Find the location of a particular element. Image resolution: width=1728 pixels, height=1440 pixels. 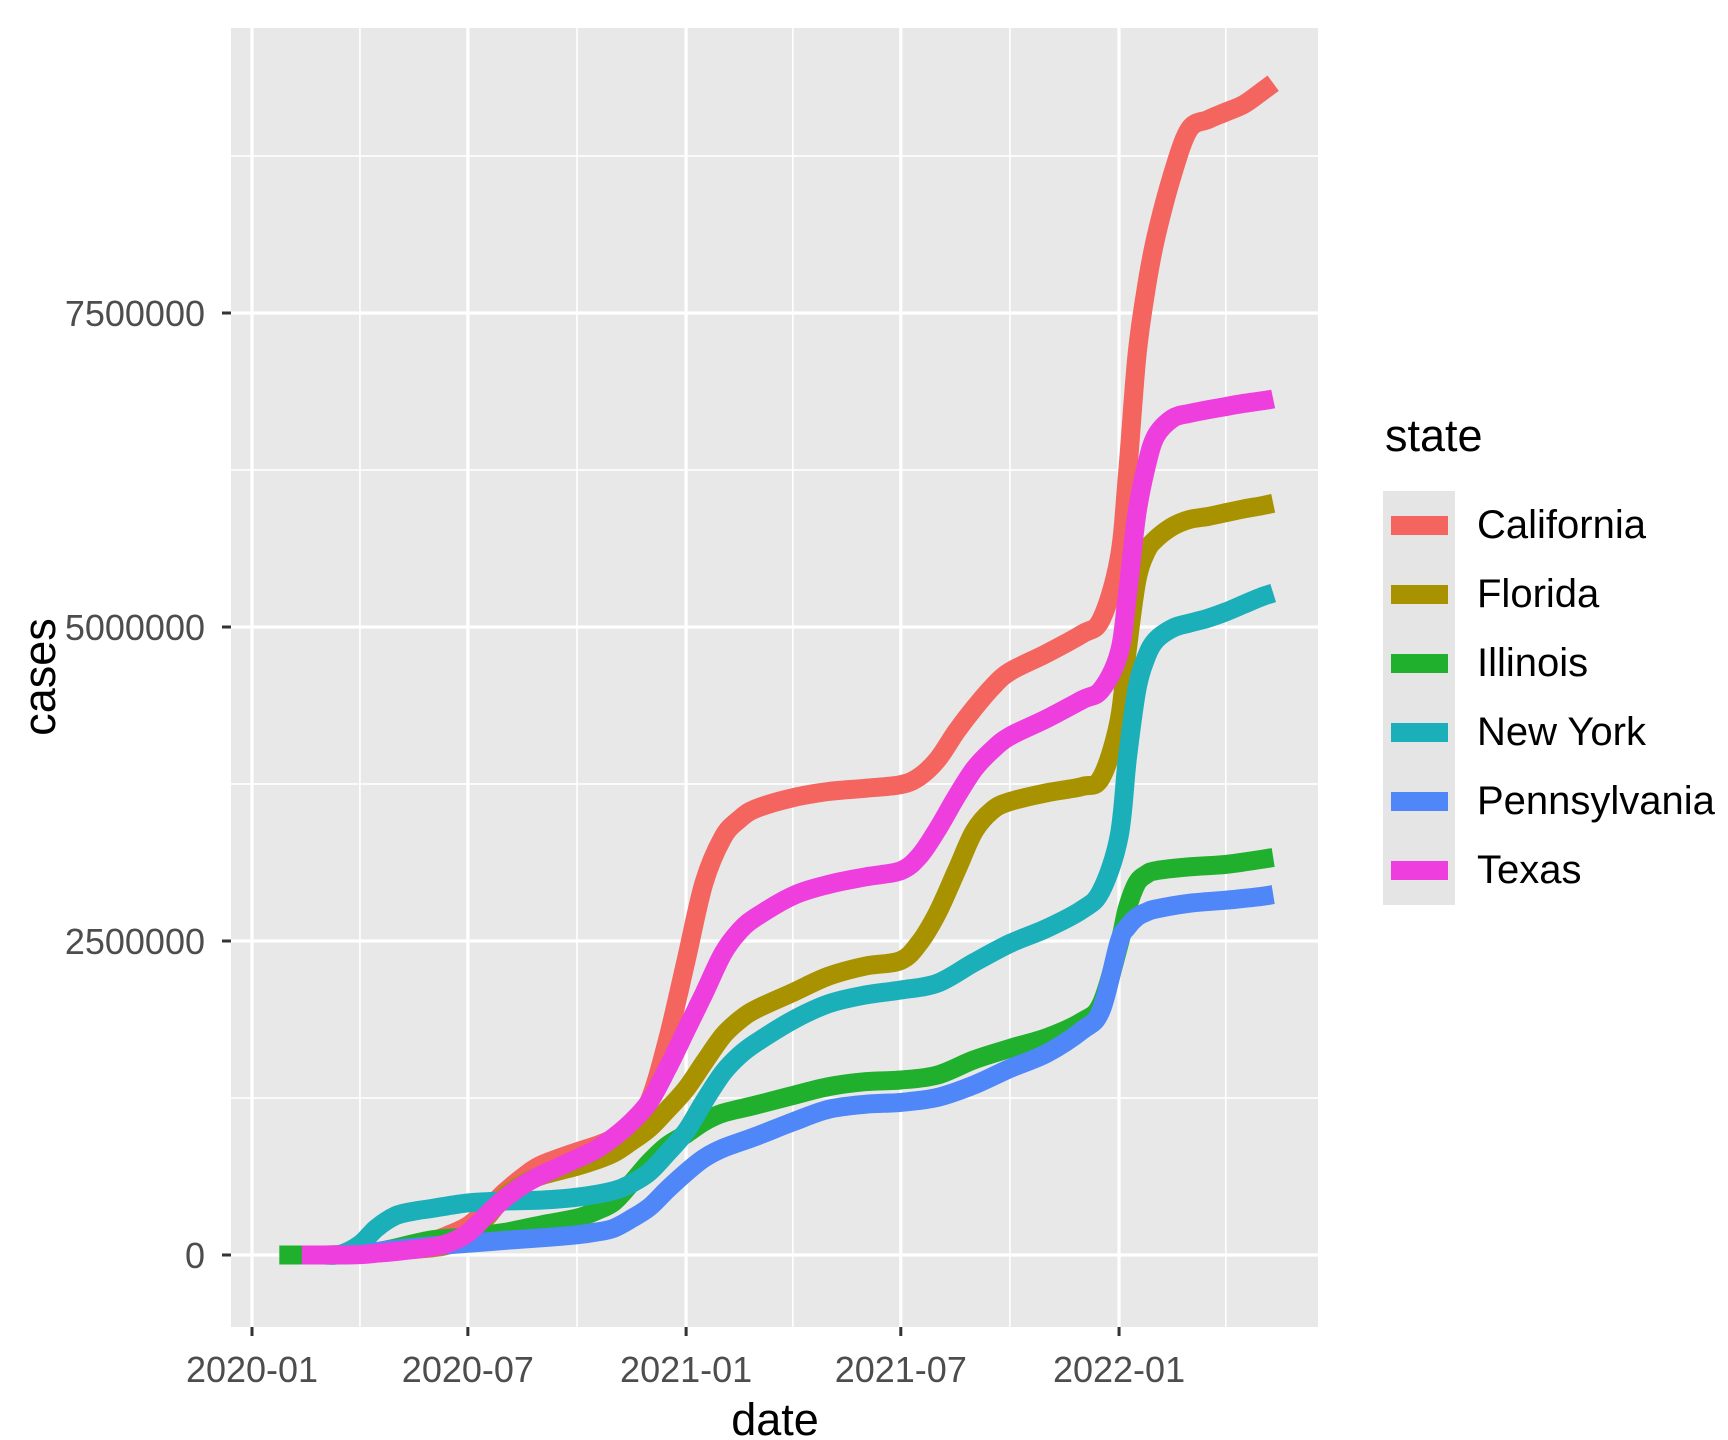

legend-item-texas: Texas is located at coordinates (1549, 870).